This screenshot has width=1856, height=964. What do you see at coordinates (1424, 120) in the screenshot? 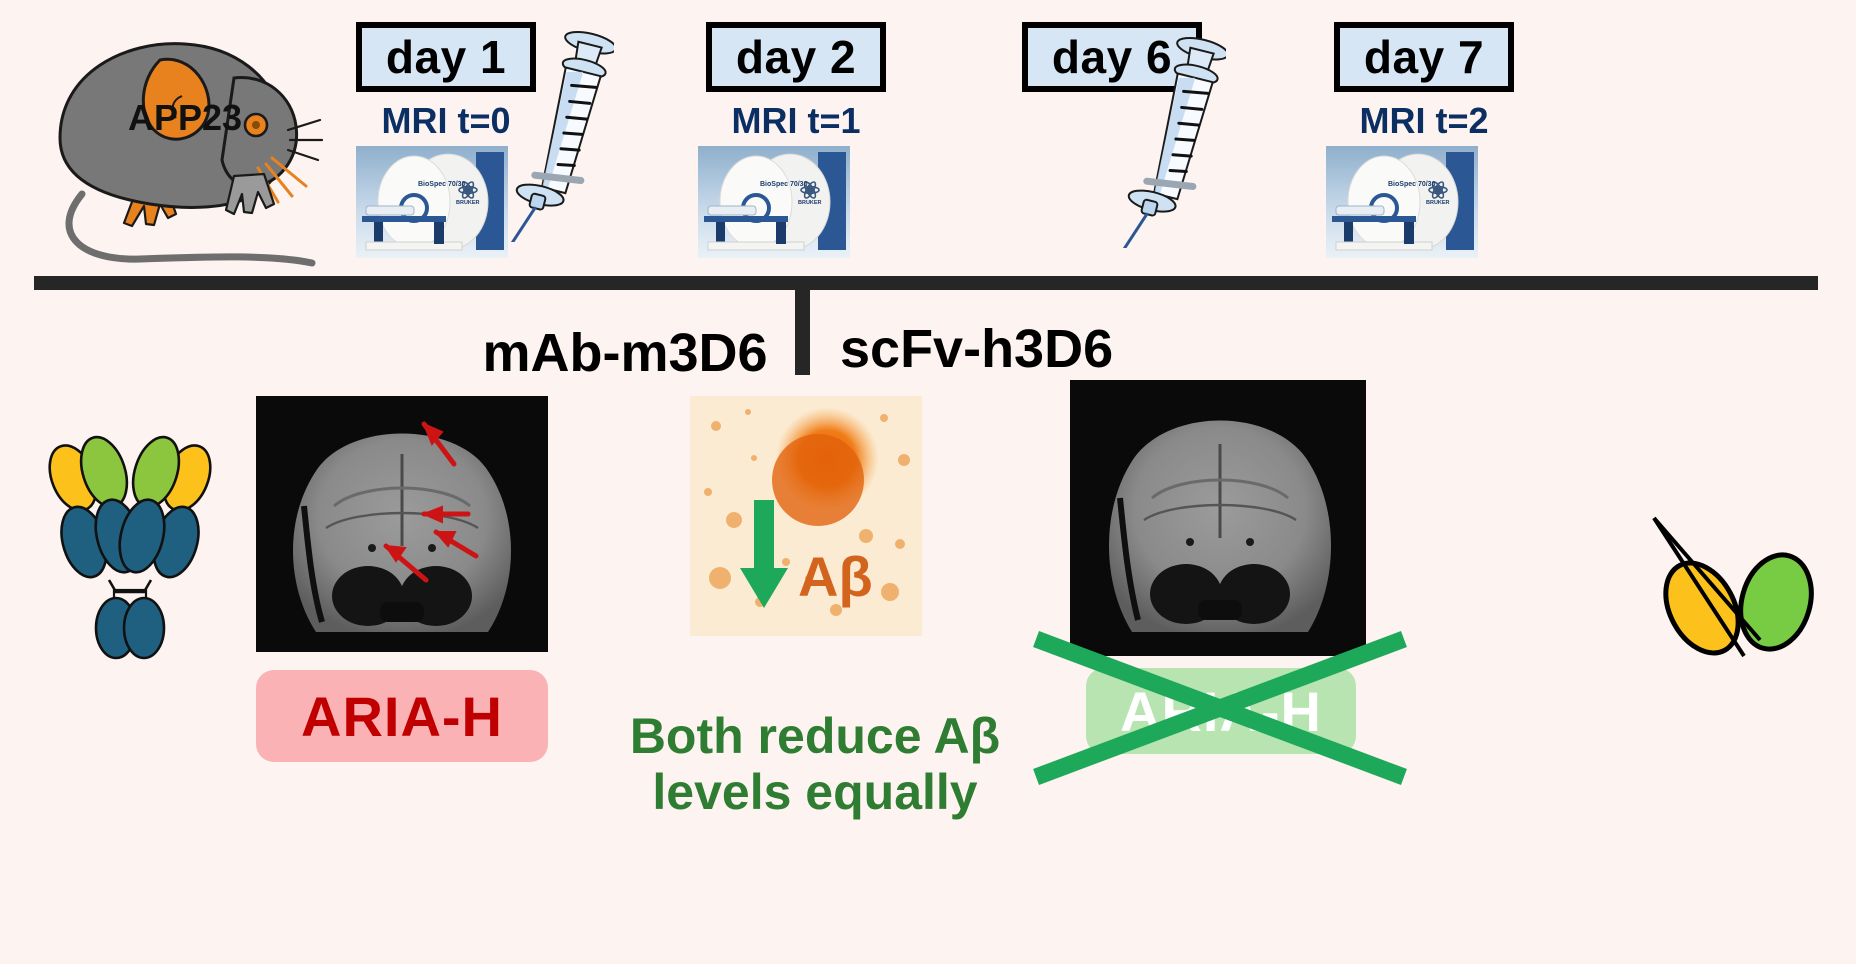
I see `mri-label-t2: MRI t=2` at bounding box center [1424, 120].